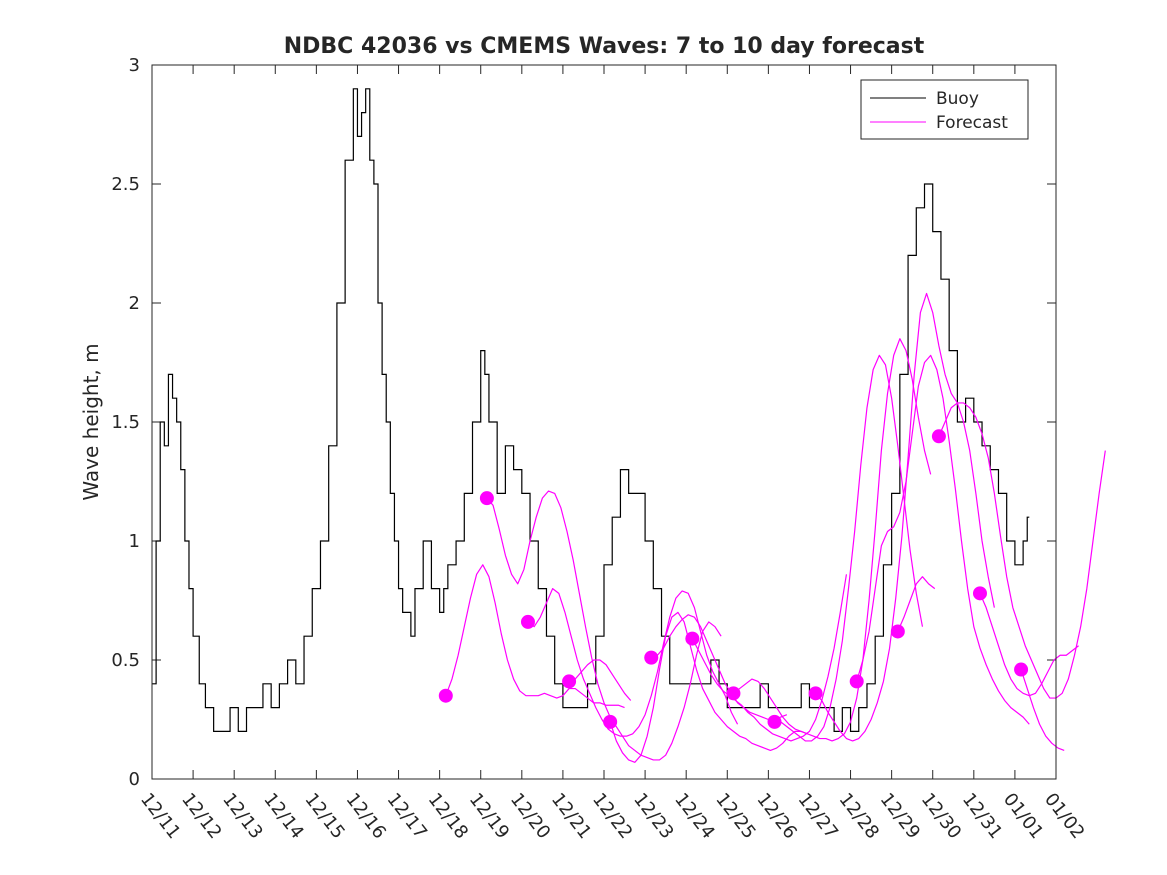 The width and height of the screenshot is (1167, 875). Describe the element at coordinates (125, 660) in the screenshot. I see `y-tick-label: 0.5` at that location.